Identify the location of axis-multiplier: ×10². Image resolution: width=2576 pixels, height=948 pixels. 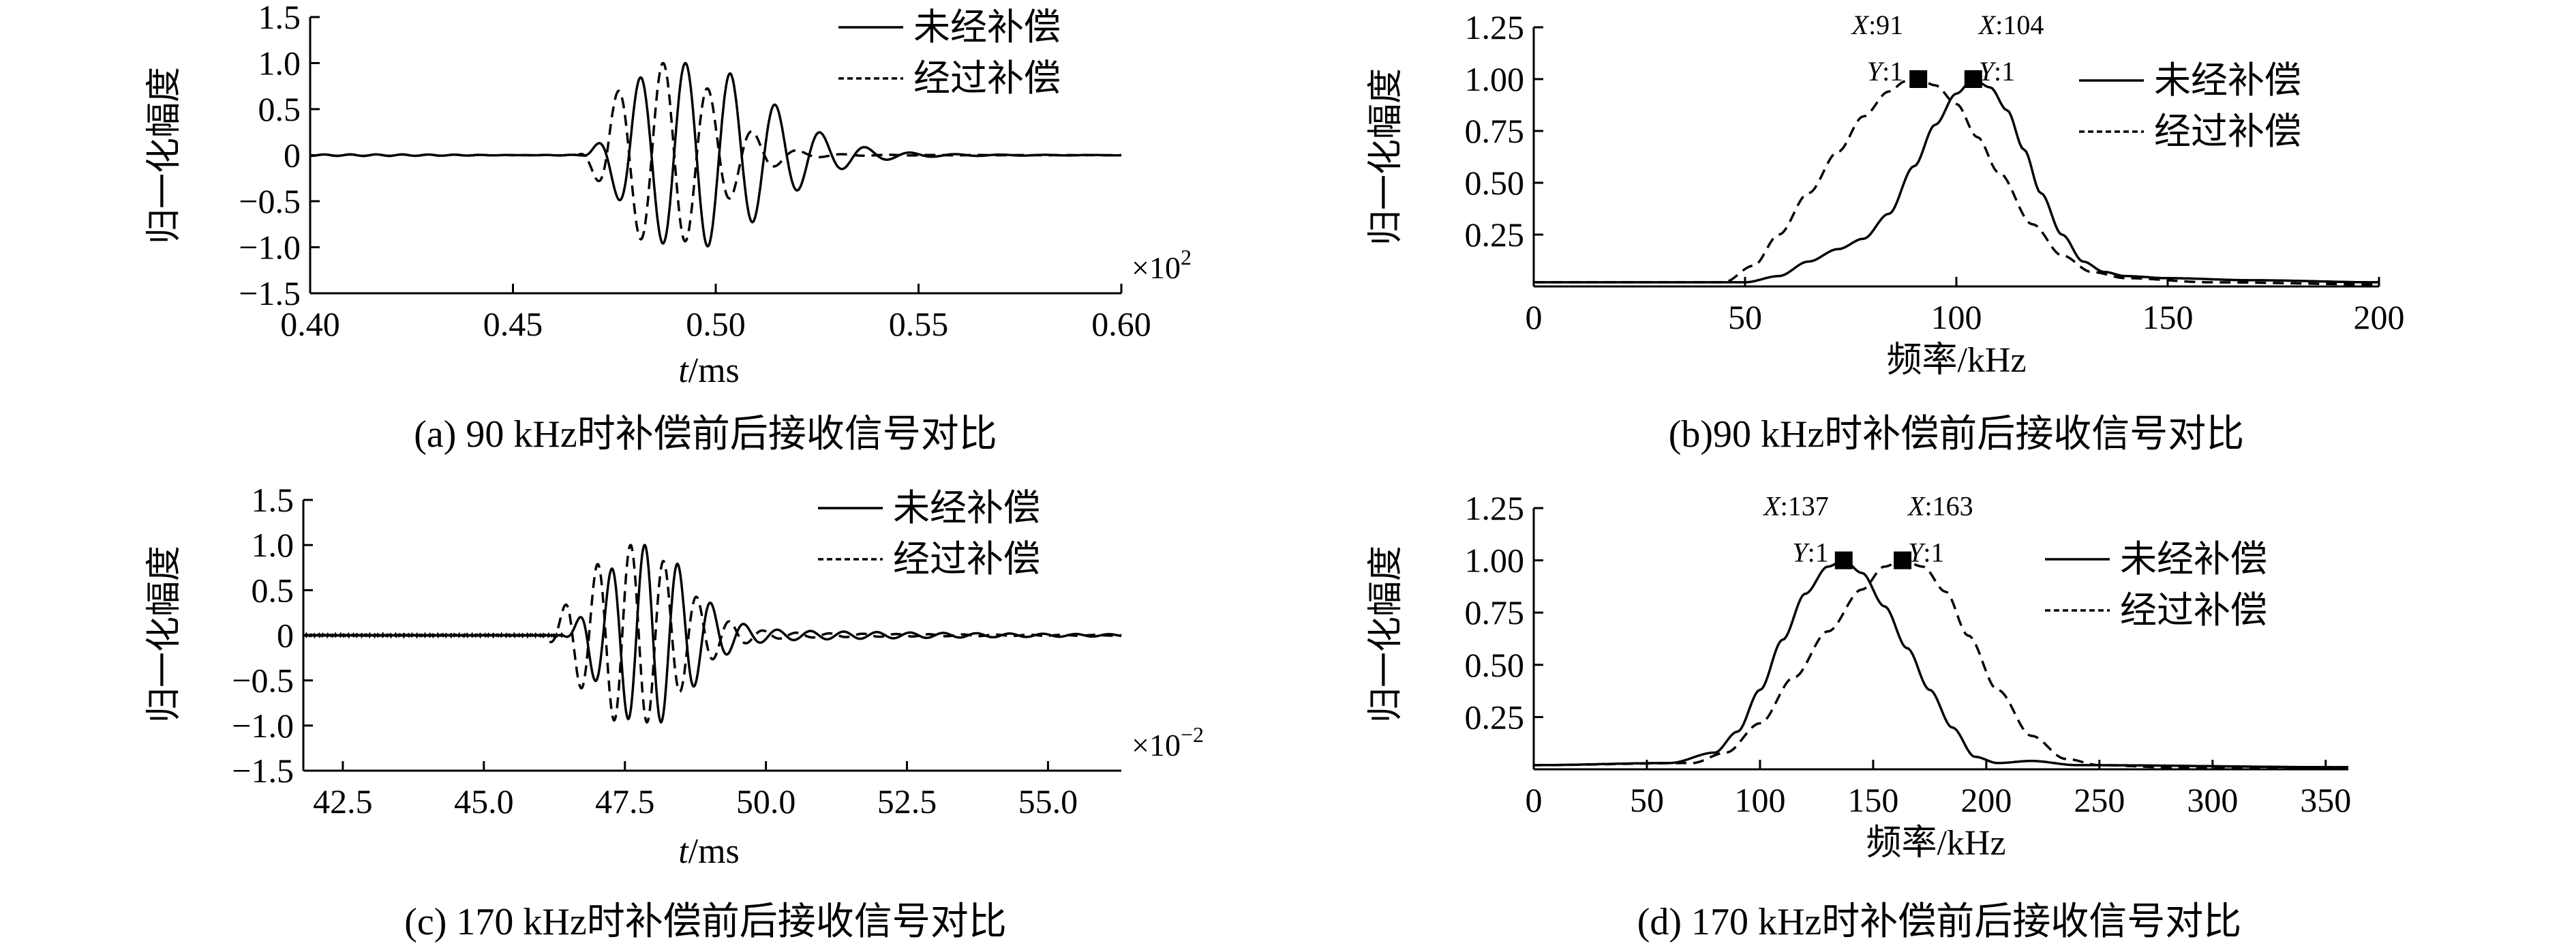
(1162, 265).